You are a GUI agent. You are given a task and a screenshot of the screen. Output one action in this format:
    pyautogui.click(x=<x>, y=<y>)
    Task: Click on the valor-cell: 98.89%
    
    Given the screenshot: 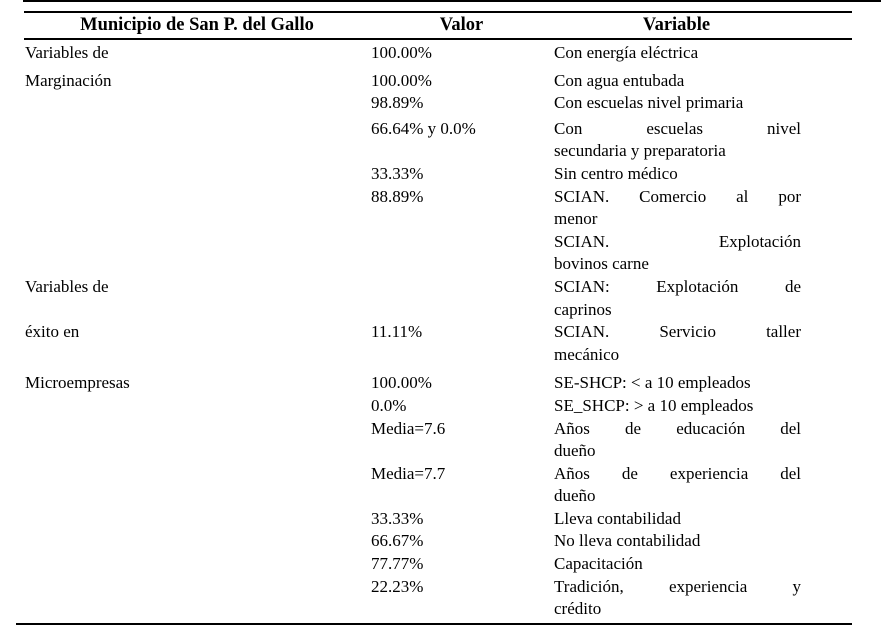 What is the action you would take?
    pyautogui.click(x=397, y=103)
    